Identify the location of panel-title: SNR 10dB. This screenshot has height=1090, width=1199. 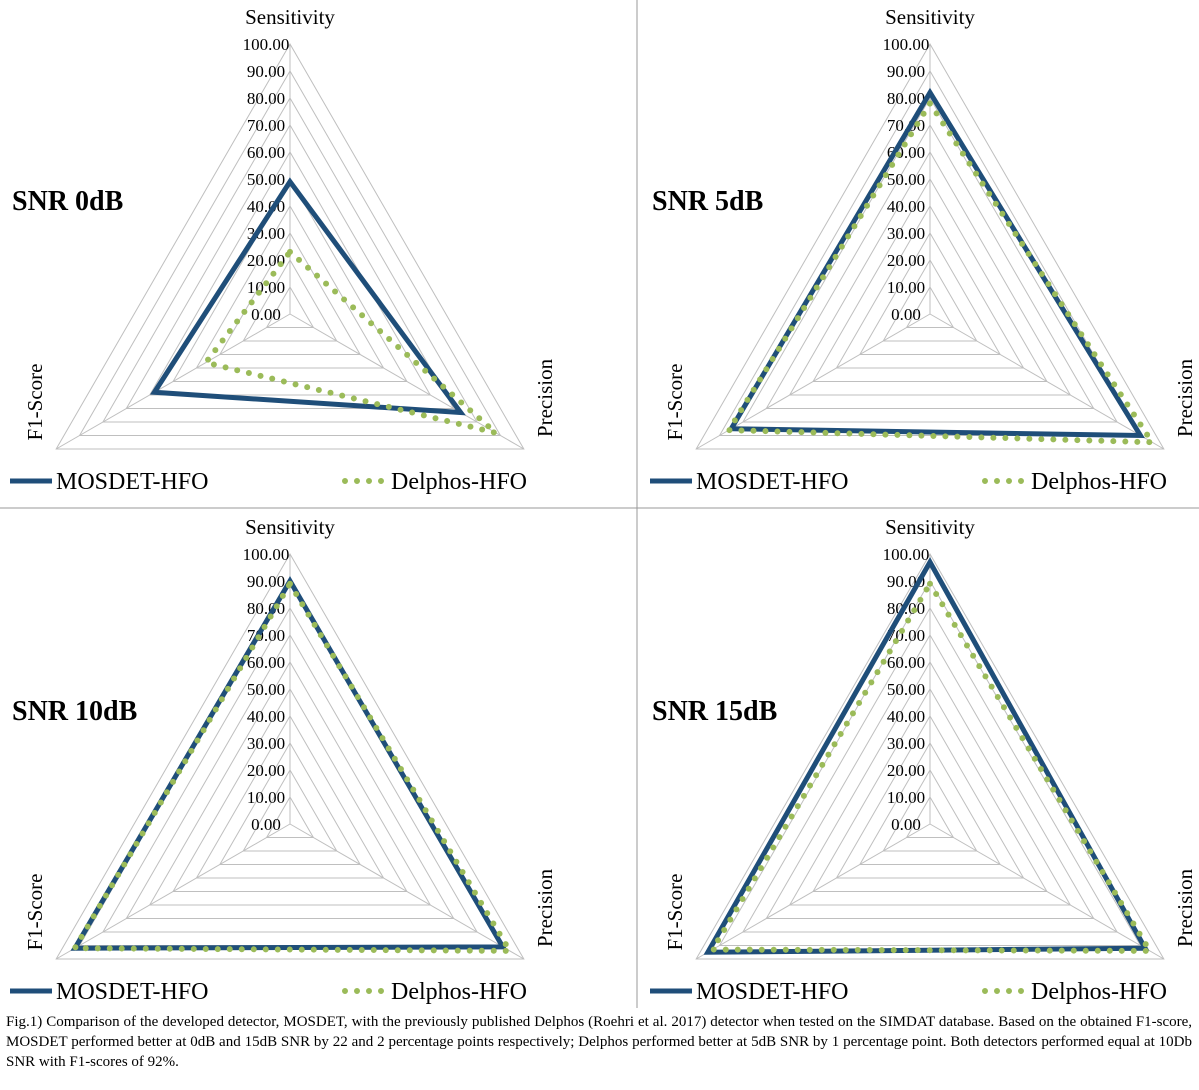
(74, 711).